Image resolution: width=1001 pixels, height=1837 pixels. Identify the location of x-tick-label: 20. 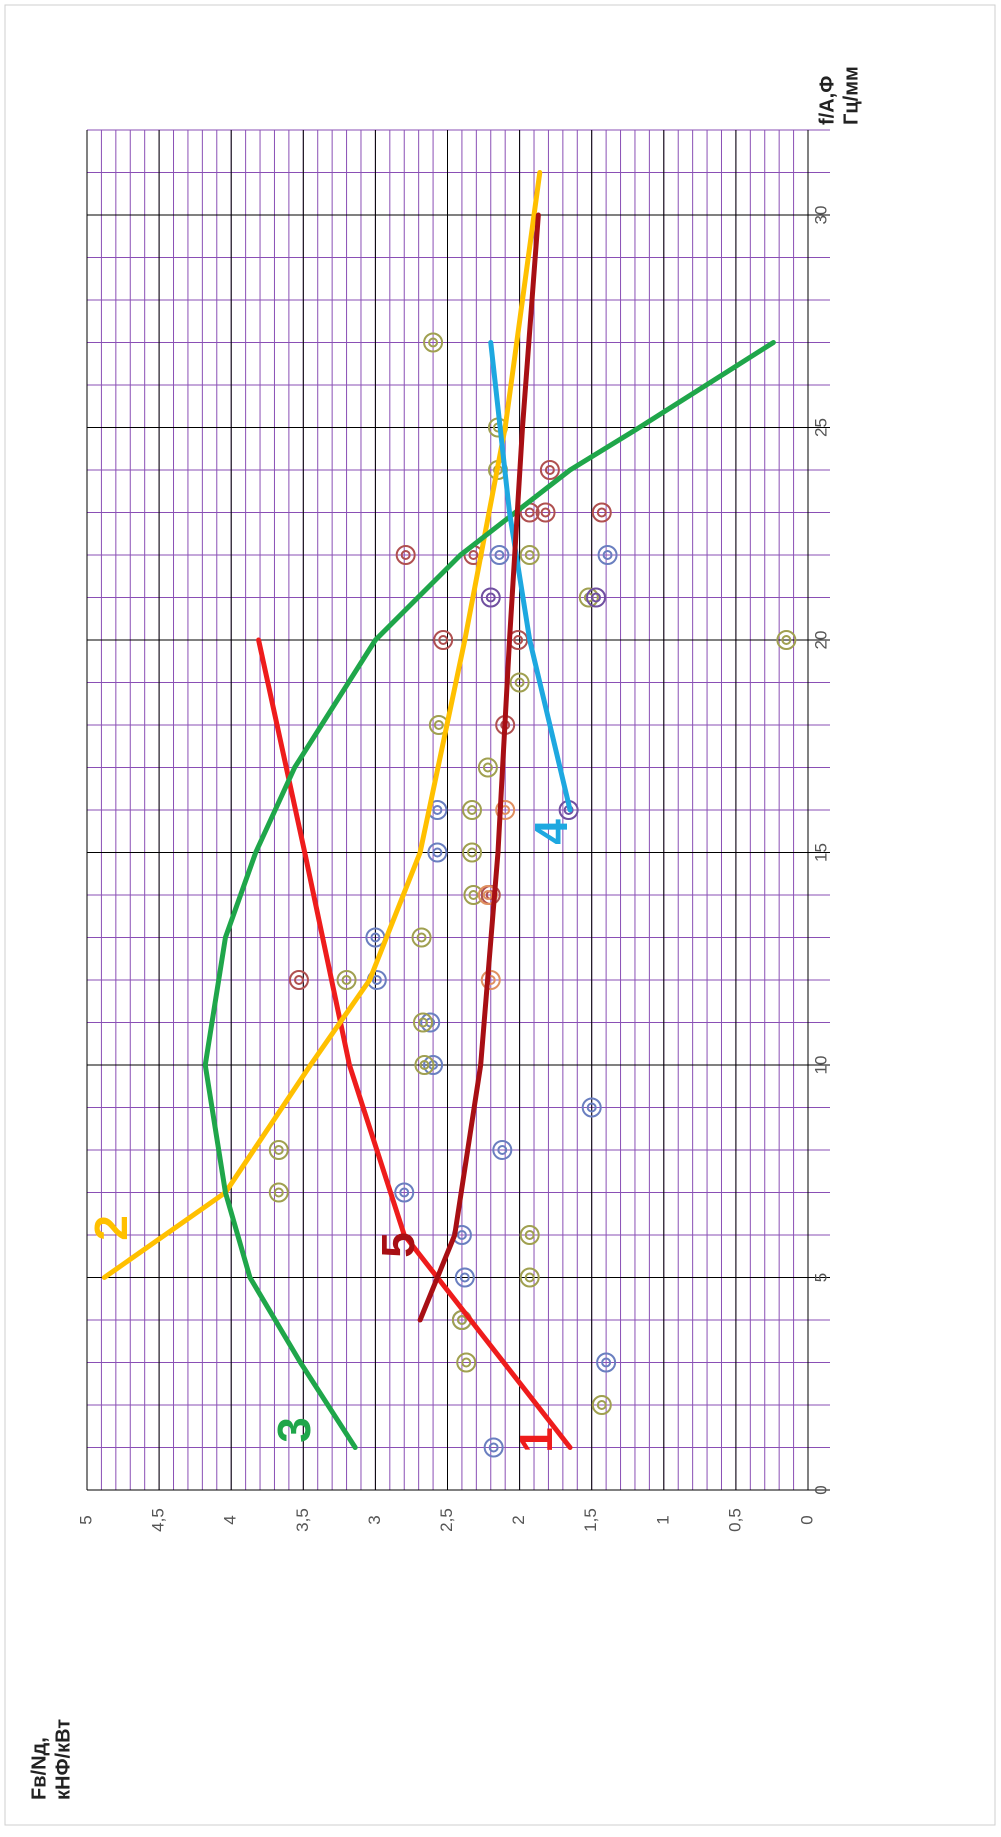
(820, 640).